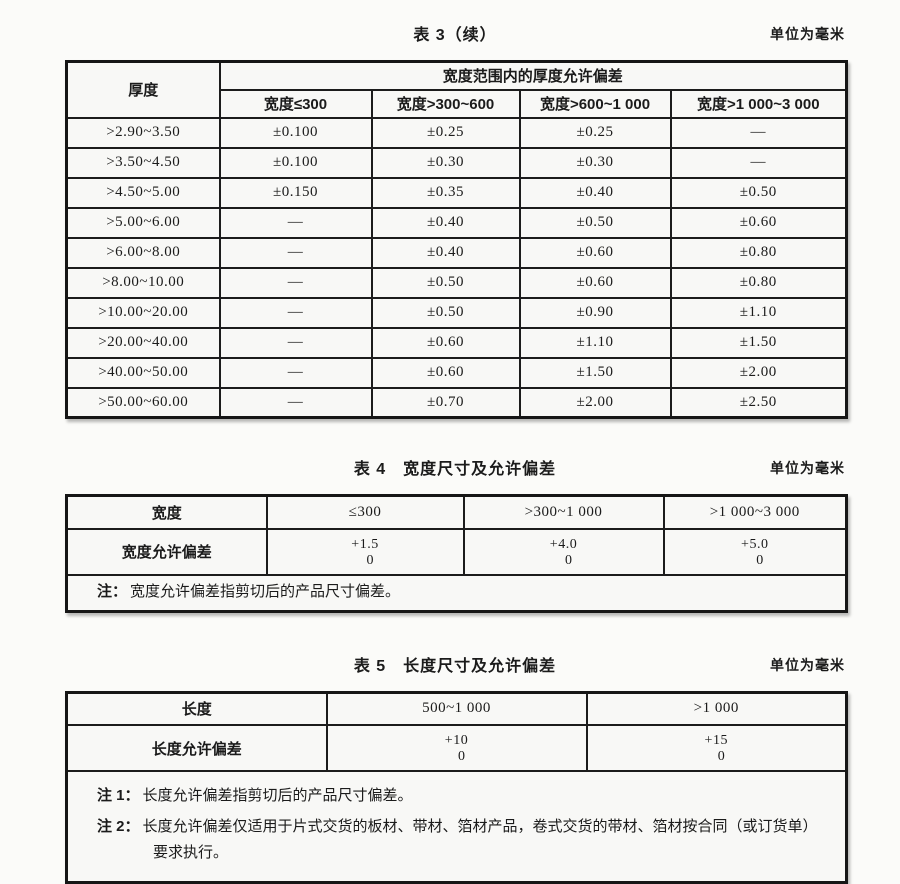 This screenshot has height=884, width=900. What do you see at coordinates (595, 104) in the screenshot?
I see `width-range-header: 宽度>600~1 000` at bounding box center [595, 104].